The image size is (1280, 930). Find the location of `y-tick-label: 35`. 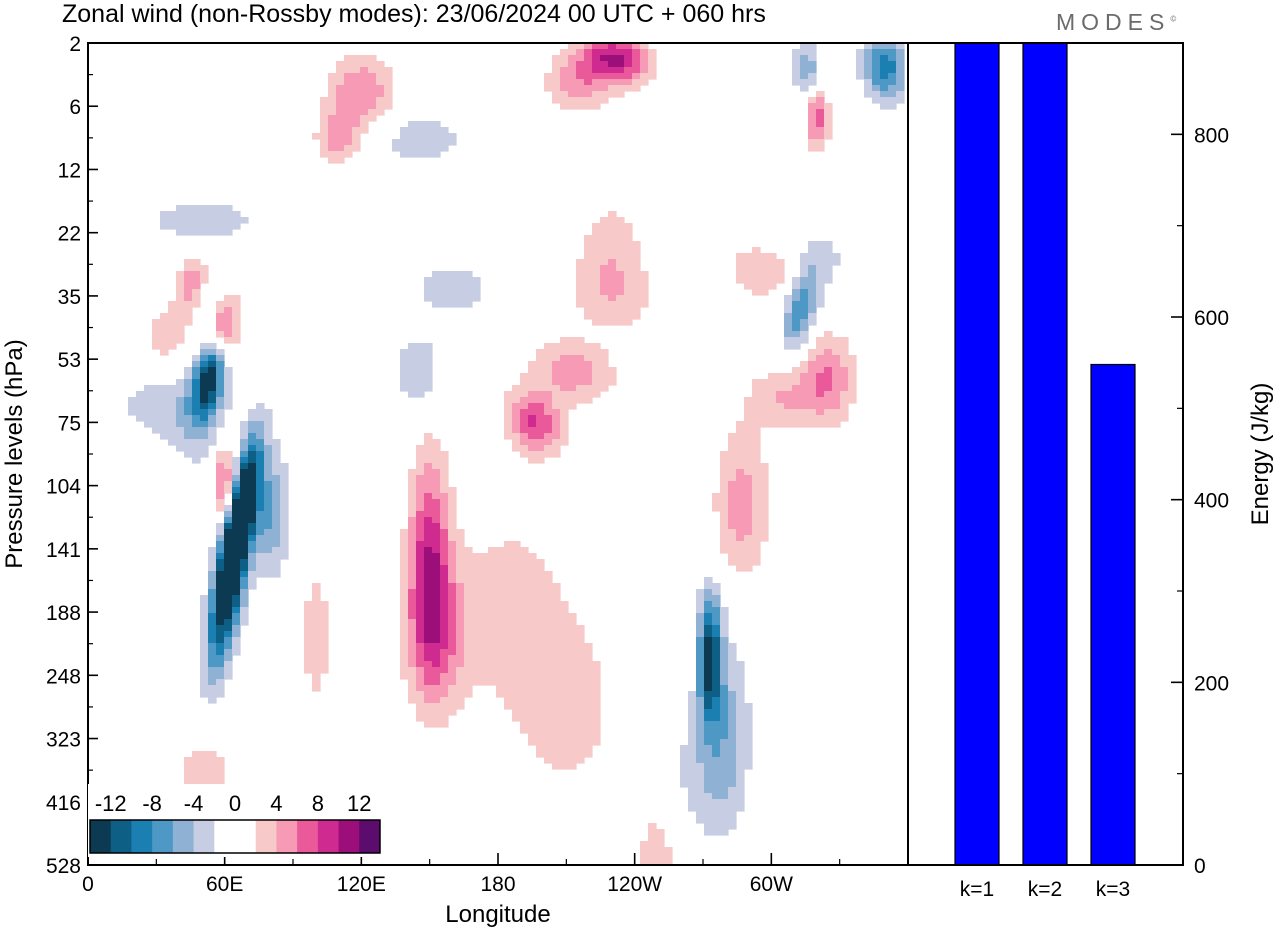

y-tick-label: 35 is located at coordinates (69, 297).